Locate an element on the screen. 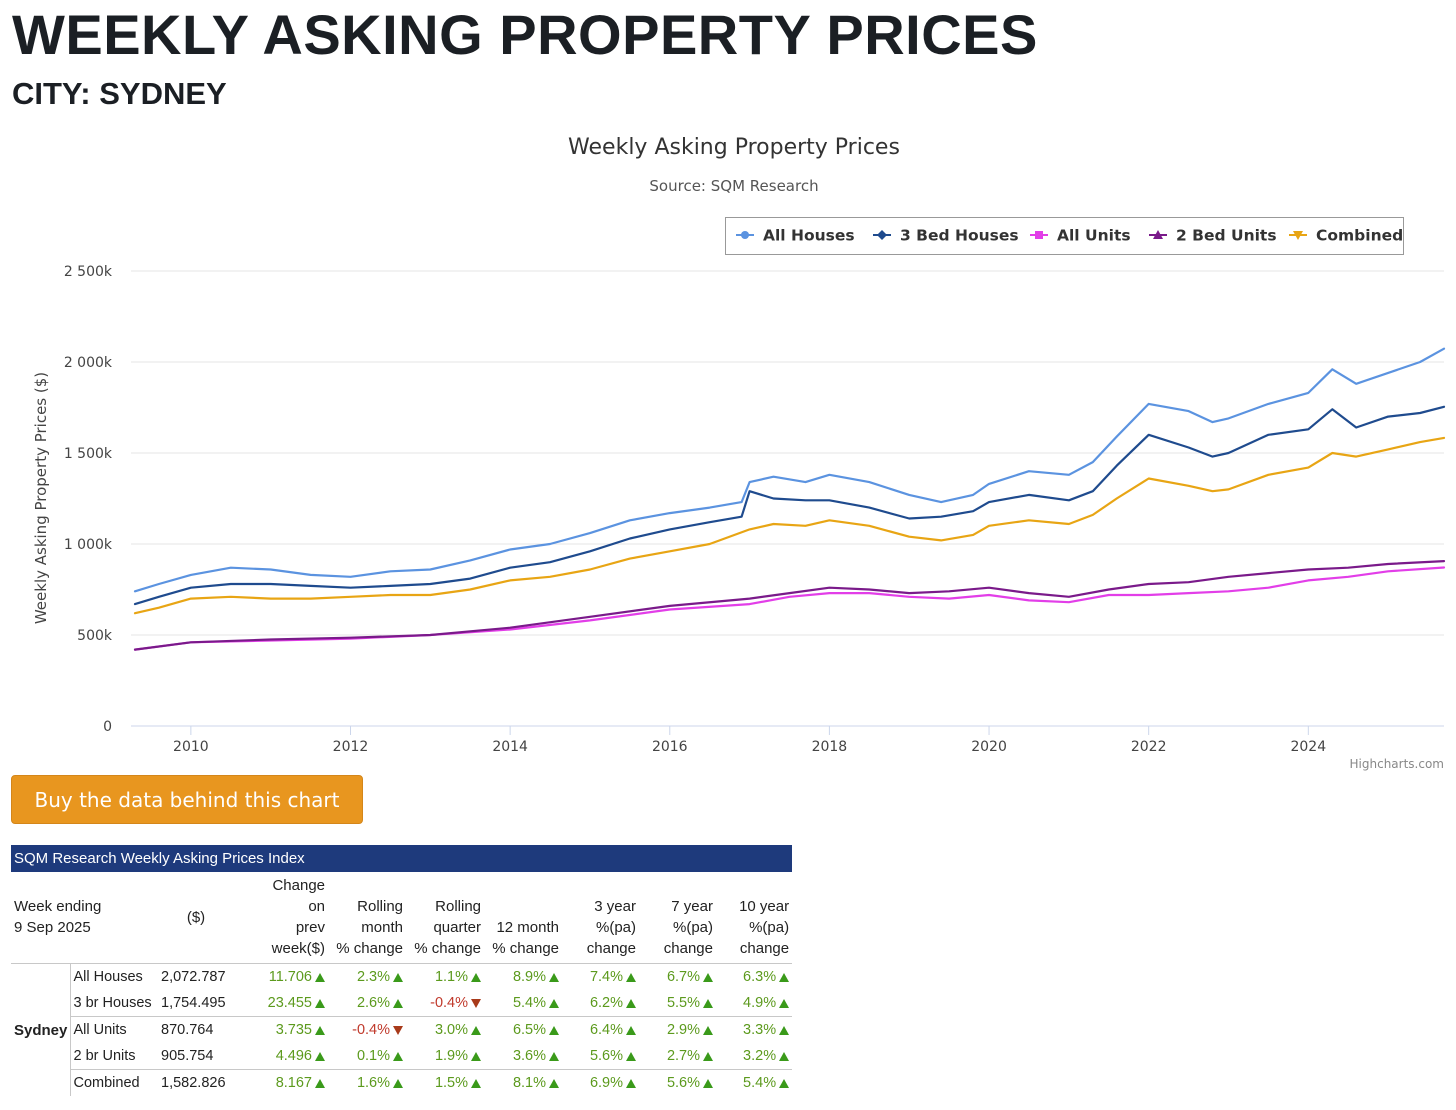 Image resolution: width=1456 pixels, height=1110 pixels. header-price: ($) is located at coordinates (196, 918).